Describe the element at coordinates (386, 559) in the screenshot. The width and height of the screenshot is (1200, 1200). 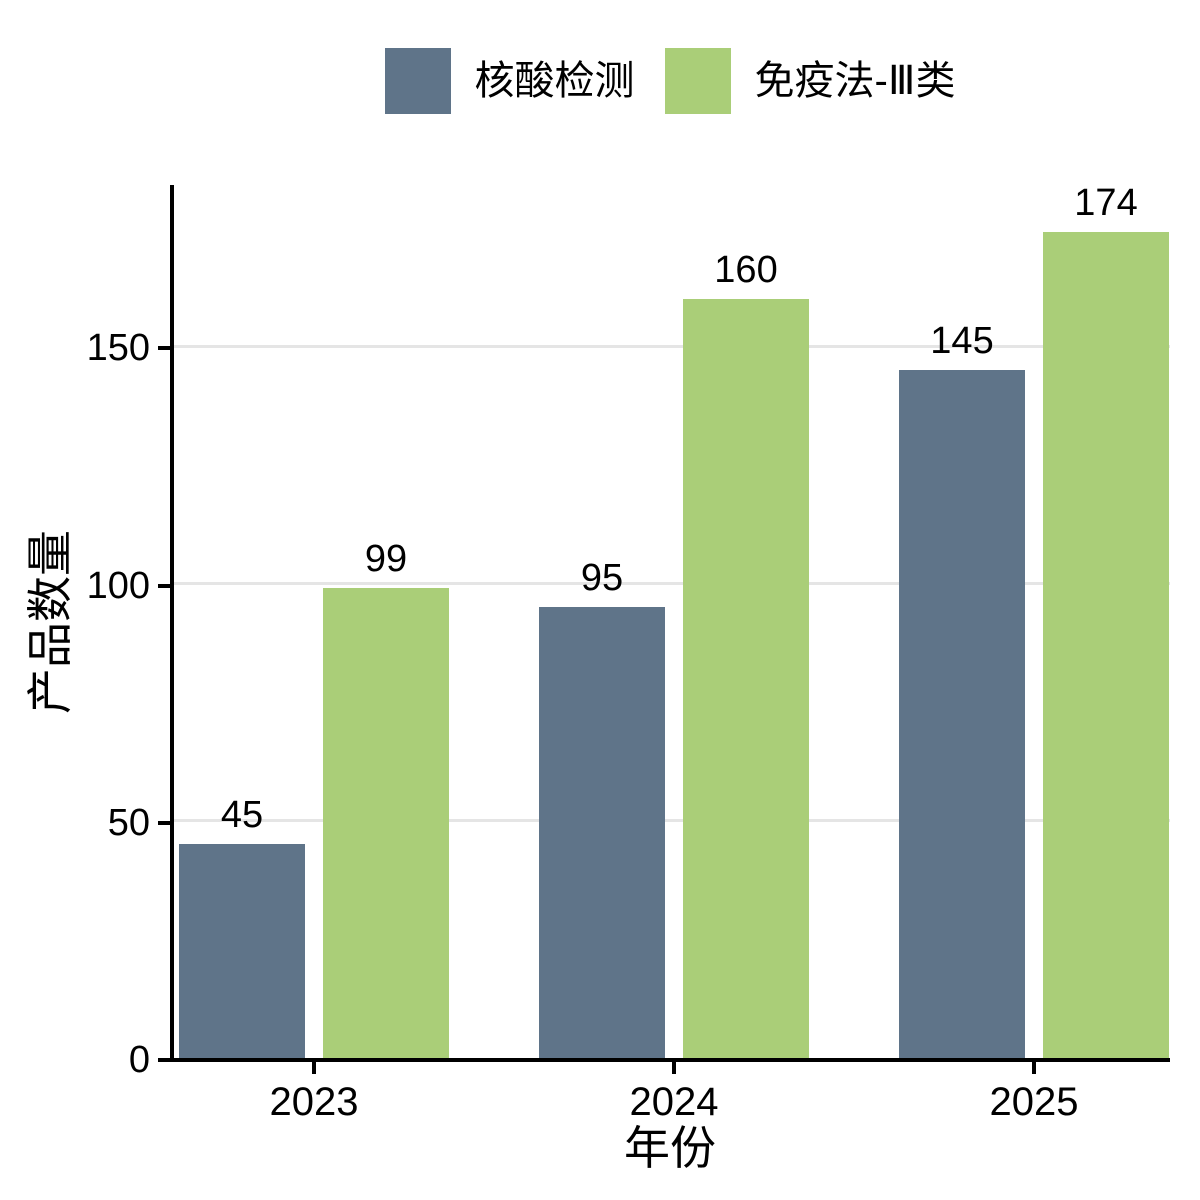
I see `bar-value-label: 99` at that location.